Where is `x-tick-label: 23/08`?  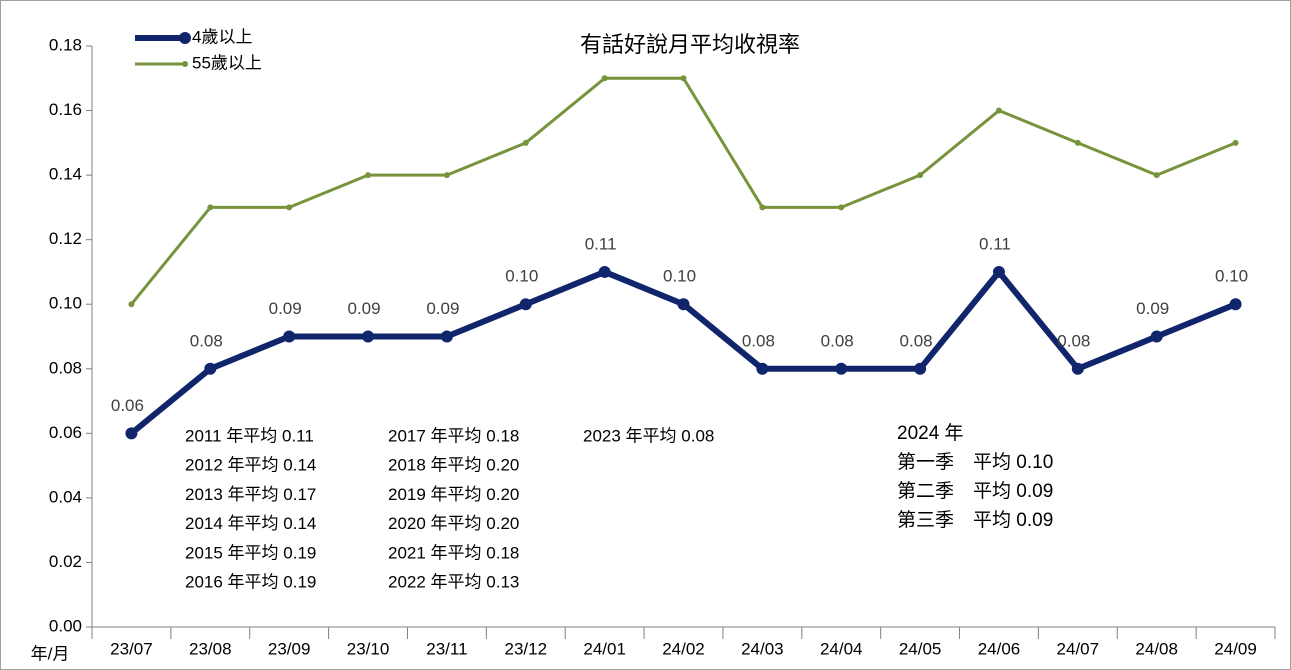
x-tick-label: 23/08 is located at coordinates (210, 648).